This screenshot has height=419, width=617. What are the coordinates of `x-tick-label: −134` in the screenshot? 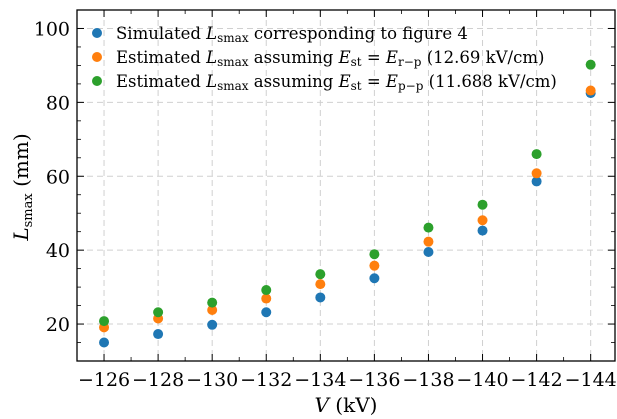 It's located at (320, 380).